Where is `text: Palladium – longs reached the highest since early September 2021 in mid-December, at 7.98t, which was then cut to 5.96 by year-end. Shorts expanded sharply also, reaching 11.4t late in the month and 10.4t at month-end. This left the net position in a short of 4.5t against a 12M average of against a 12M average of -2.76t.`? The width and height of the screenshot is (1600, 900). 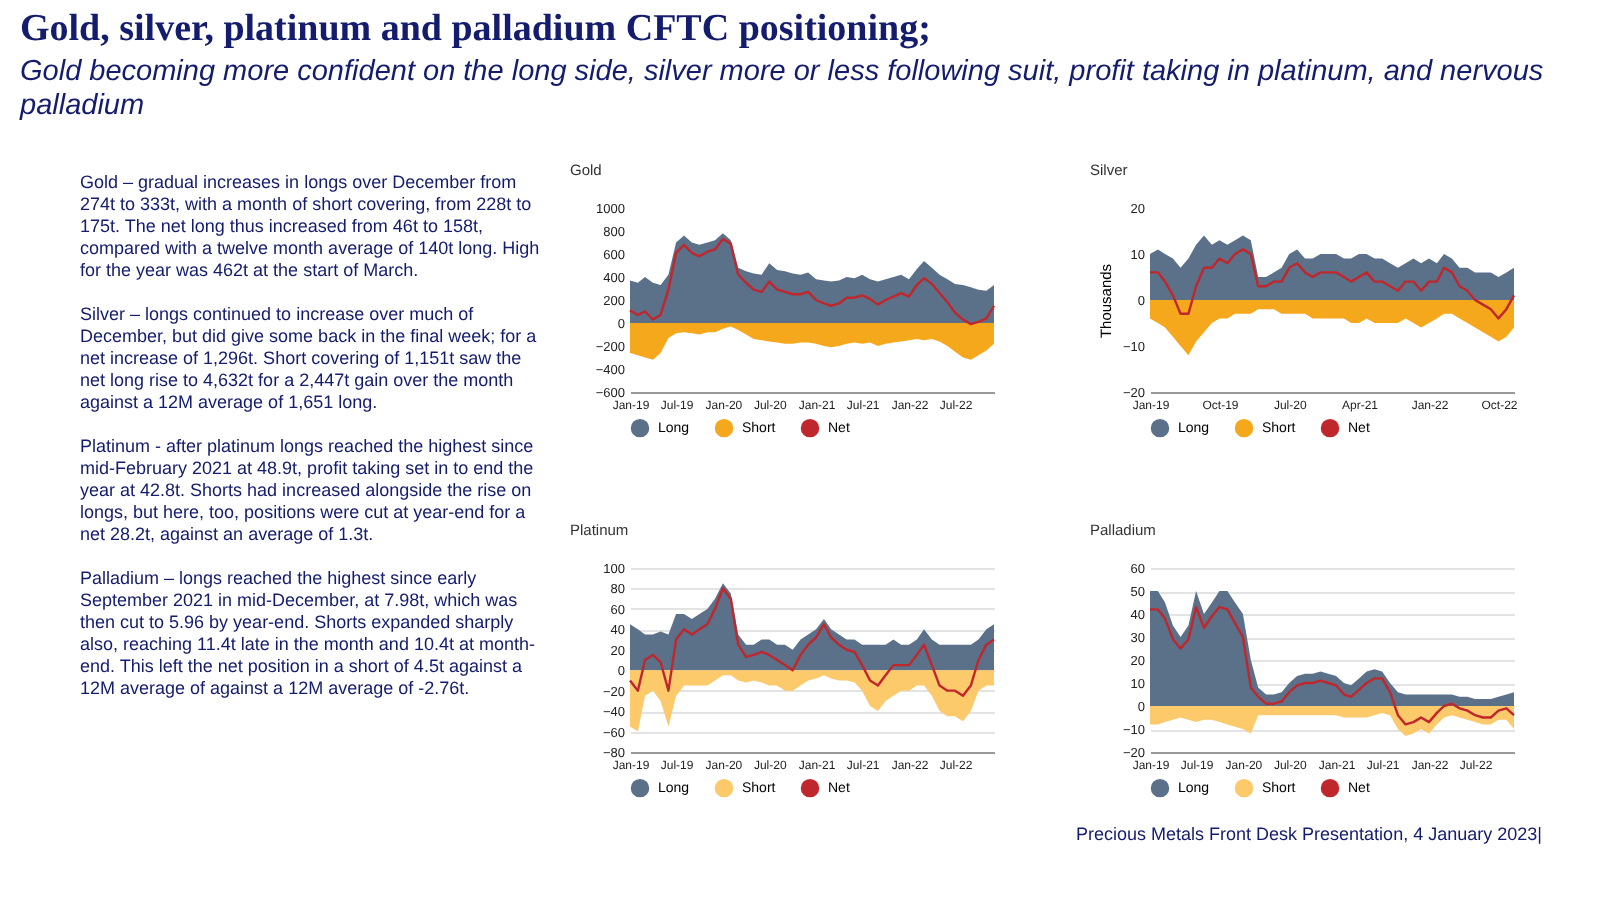 text: Palladium – longs reached the highest since early September 2021 in mid-December, at 7.98t, which was then cut to 5.96 by year-end. Shorts expanded sharply also, reaching 11.4t late in the month and 10.4t at month-end. This left the net position in a short of 4.5t against a 12M average of against a 12M average of -2.76t. is located at coordinates (308, 634).